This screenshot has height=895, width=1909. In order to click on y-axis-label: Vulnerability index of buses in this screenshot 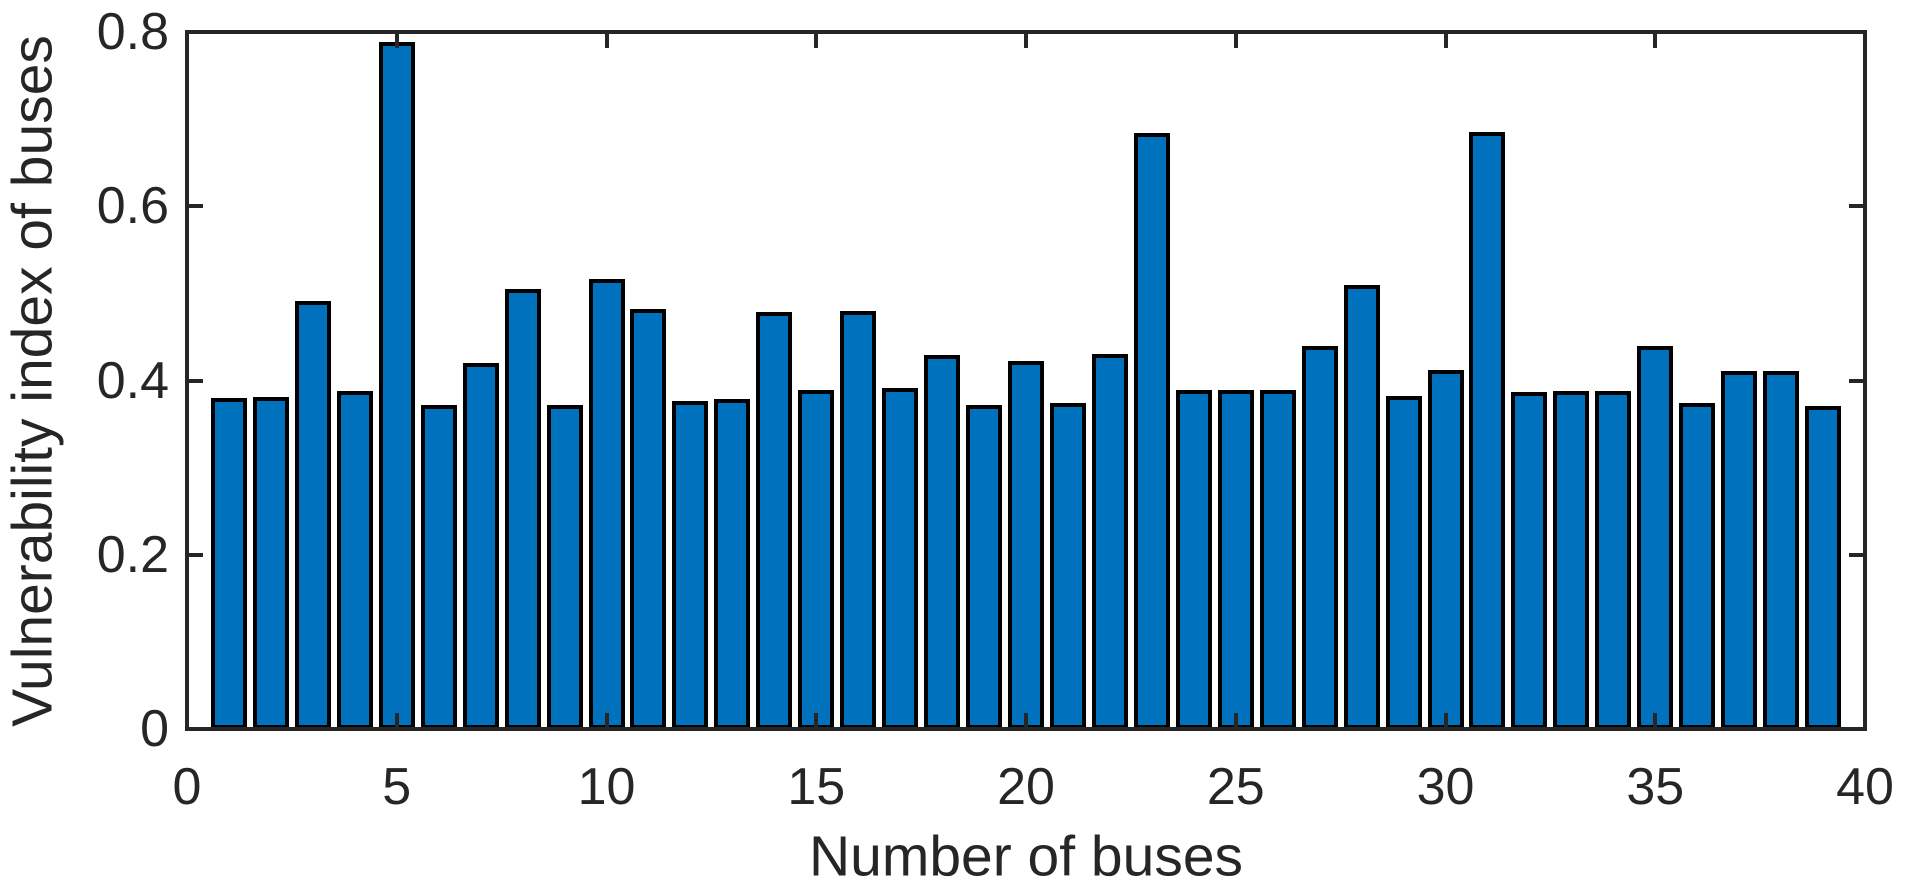, I will do `click(32, 380)`.